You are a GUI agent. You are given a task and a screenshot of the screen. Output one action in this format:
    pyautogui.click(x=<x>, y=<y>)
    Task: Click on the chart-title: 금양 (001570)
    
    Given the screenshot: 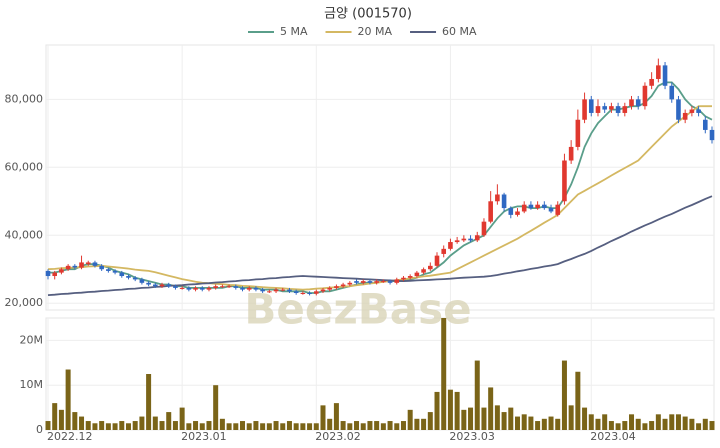 What is the action you would take?
    pyautogui.click(x=368, y=14)
    